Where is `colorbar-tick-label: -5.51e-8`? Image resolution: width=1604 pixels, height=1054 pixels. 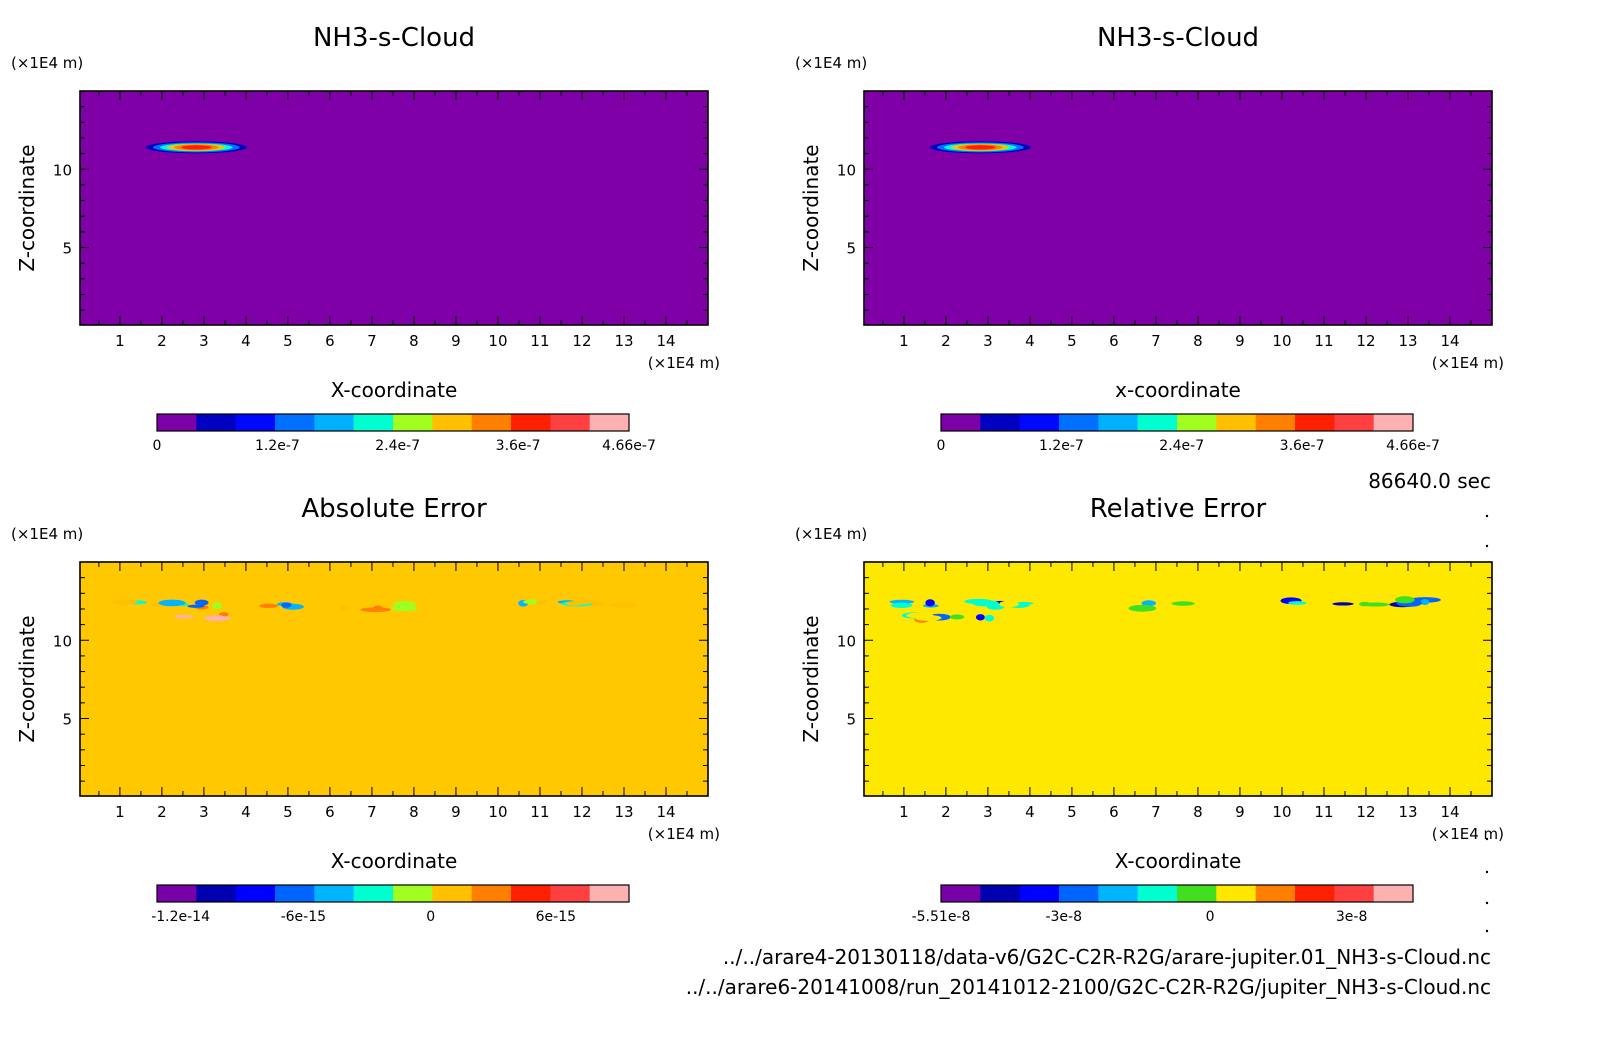 colorbar-tick-label: -5.51e-8 is located at coordinates (941, 917).